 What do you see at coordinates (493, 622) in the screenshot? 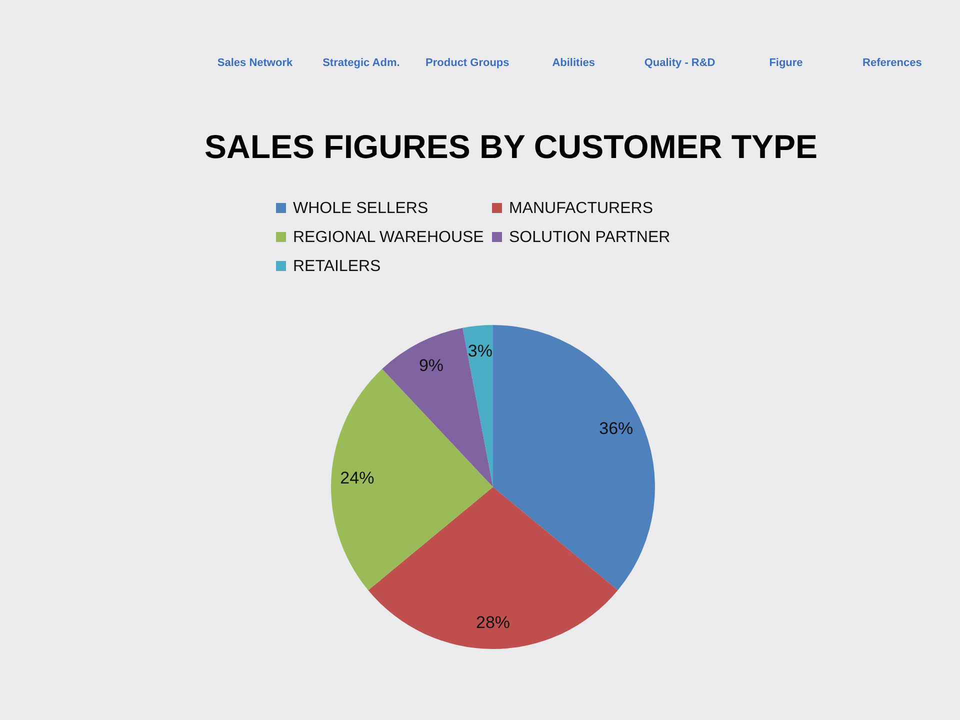
I see `data-label: 28%` at bounding box center [493, 622].